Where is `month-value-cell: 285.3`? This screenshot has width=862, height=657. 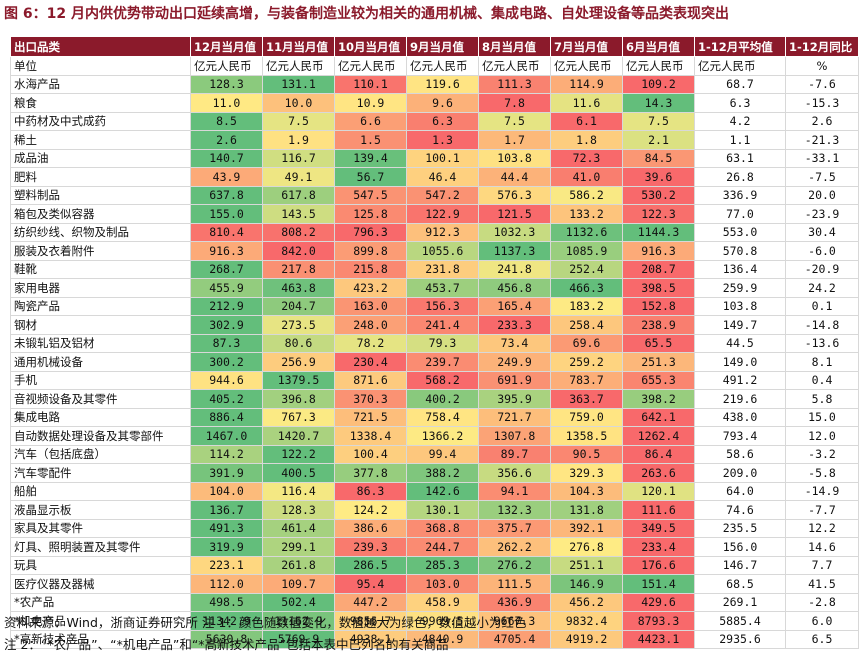
month-value-cell: 285.3 is located at coordinates (442, 565).